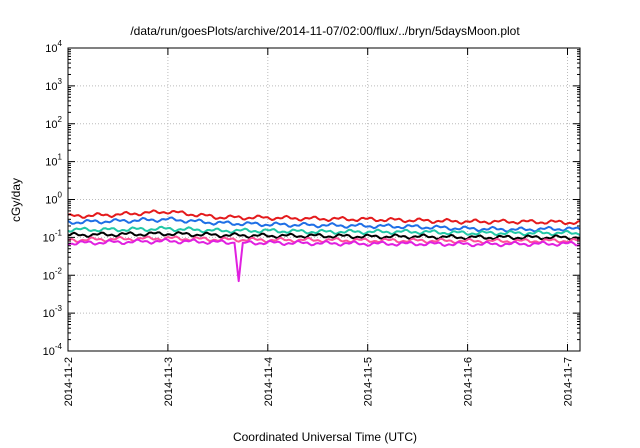  I want to click on y-tick-label: 10⁰, so click(53, 199).